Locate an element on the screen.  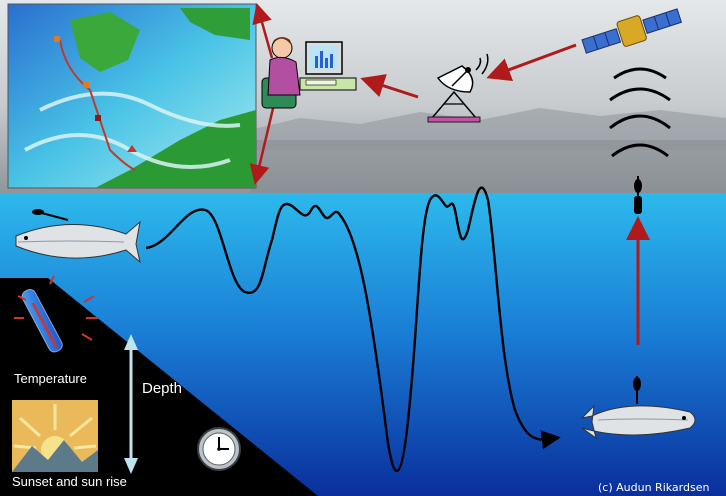
clock-icon is located at coordinates (219, 449).